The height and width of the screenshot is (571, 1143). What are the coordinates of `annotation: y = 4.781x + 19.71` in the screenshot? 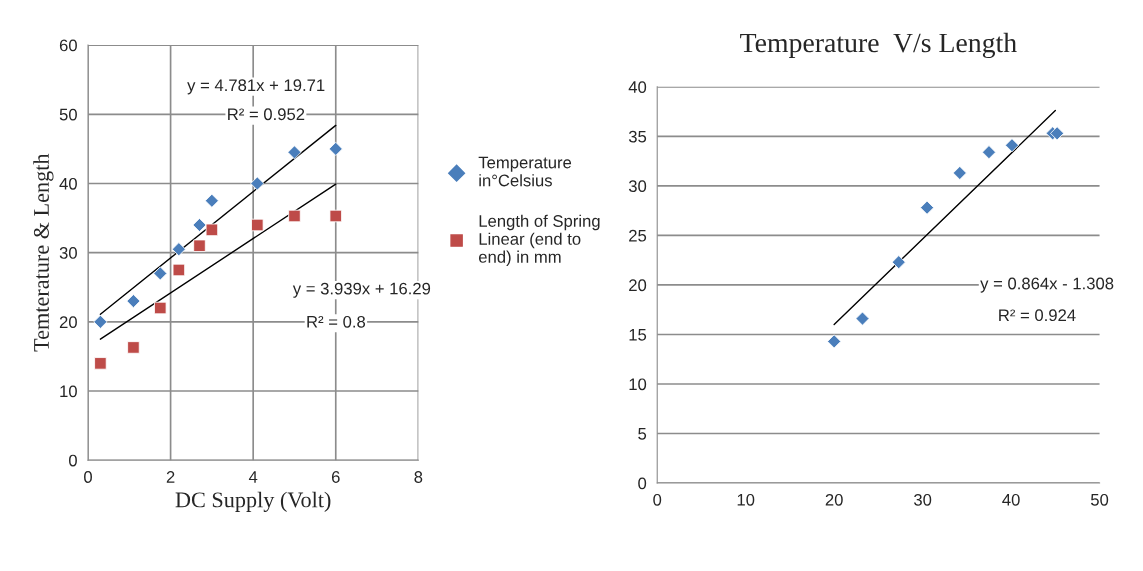 It's located at (256, 87).